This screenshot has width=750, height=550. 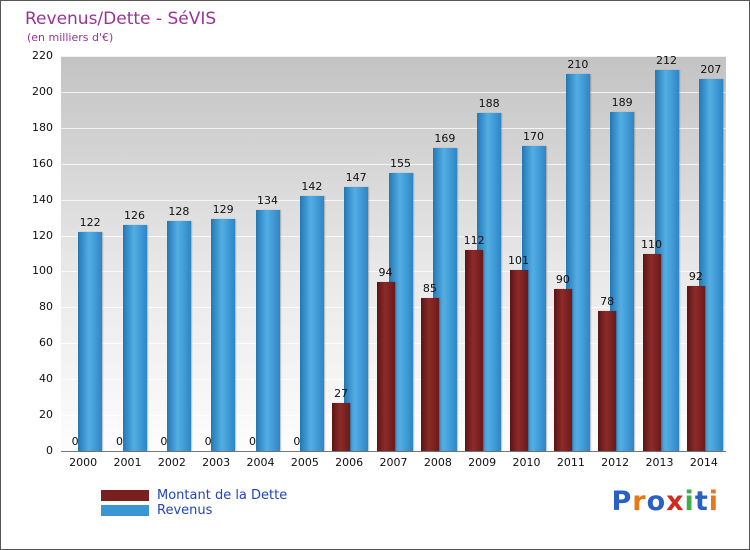 I want to click on dette-value-label: 110, so click(x=651, y=244).